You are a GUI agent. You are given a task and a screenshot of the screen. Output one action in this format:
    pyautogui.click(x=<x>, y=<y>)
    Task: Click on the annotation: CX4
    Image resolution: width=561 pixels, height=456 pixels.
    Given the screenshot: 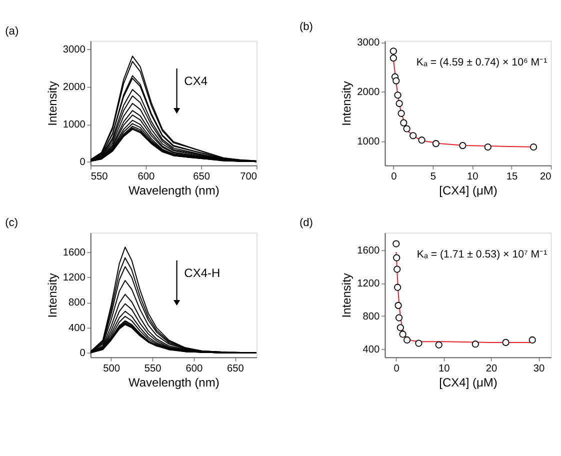 What is the action you would take?
    pyautogui.click(x=196, y=81)
    